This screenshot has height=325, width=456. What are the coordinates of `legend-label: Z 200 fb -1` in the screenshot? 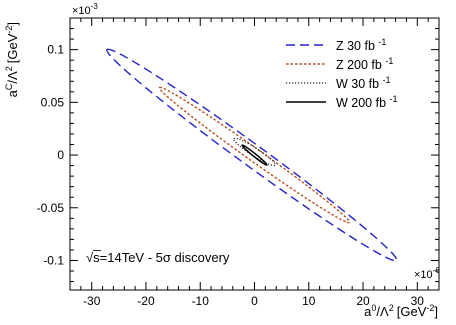 It's located at (364, 64).